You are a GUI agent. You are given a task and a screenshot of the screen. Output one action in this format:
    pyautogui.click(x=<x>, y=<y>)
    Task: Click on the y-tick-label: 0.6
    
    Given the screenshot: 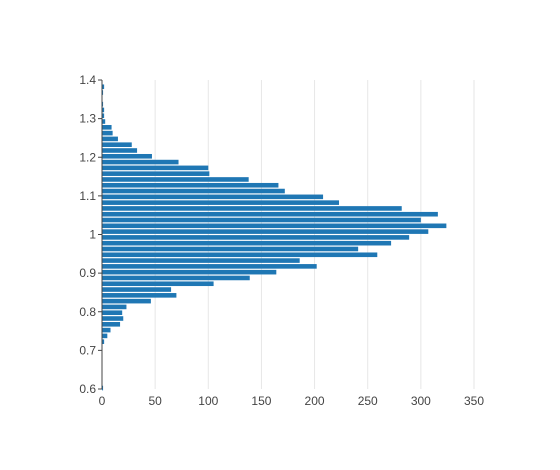 What is the action you would take?
    pyautogui.click(x=87, y=389)
    